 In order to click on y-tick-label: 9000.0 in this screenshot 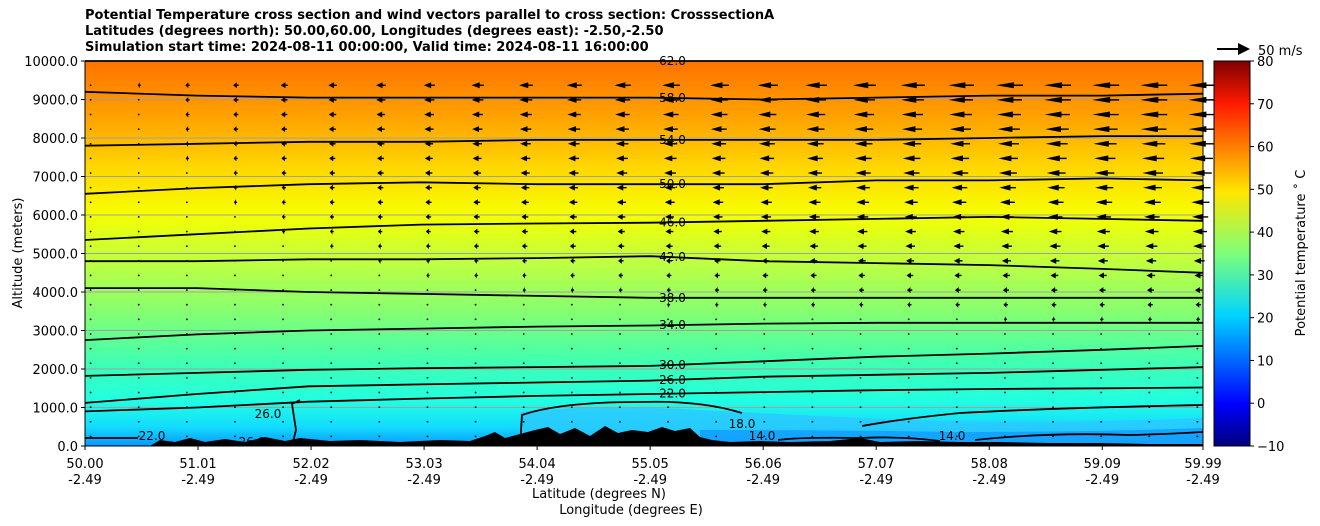, I will do `click(56, 101)`.